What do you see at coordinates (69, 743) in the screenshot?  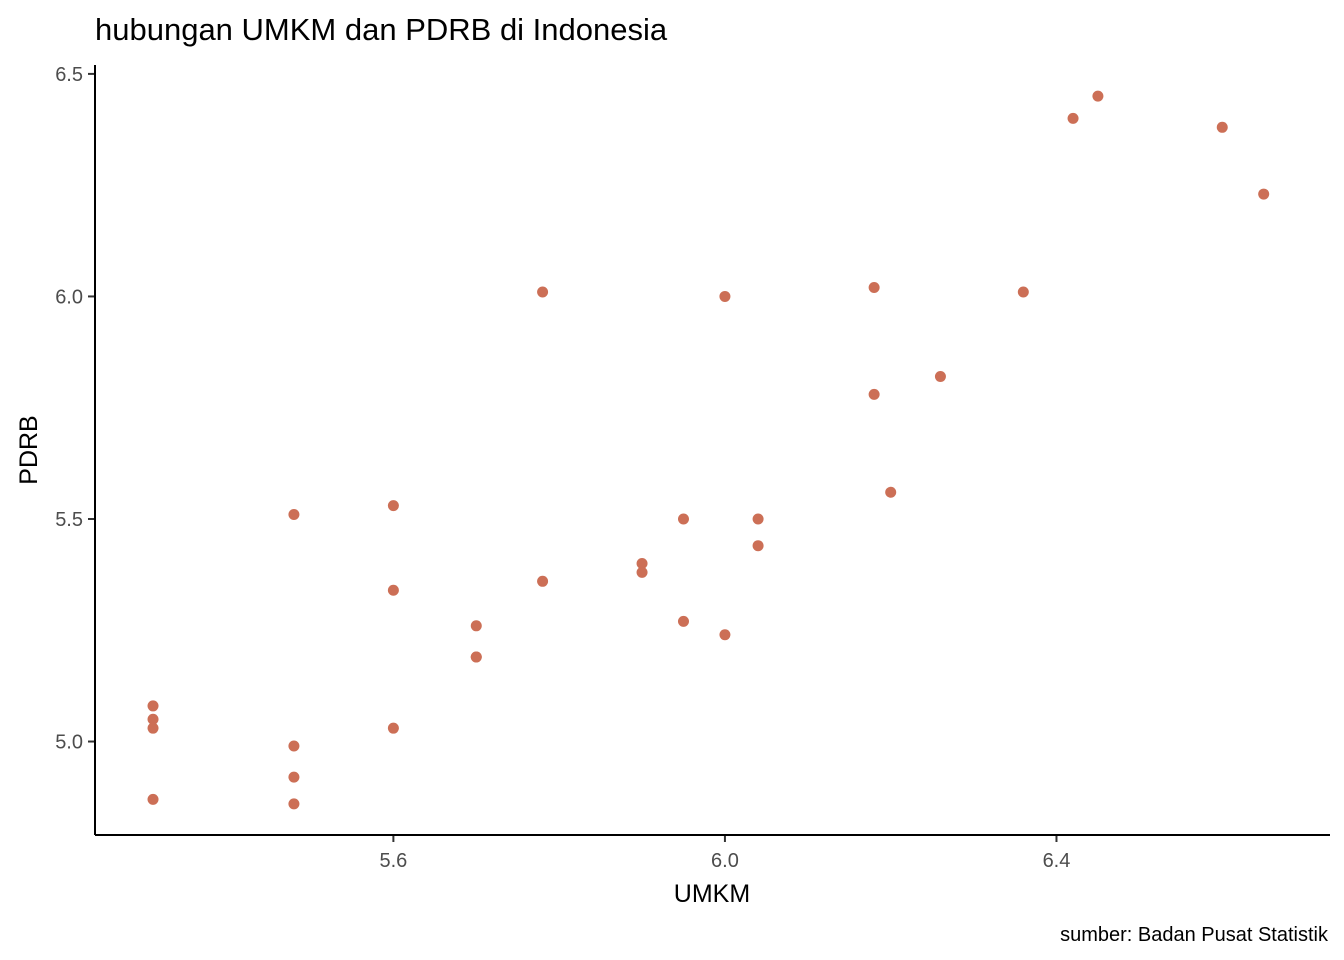 I see `y-tick-label: 5.0` at bounding box center [69, 743].